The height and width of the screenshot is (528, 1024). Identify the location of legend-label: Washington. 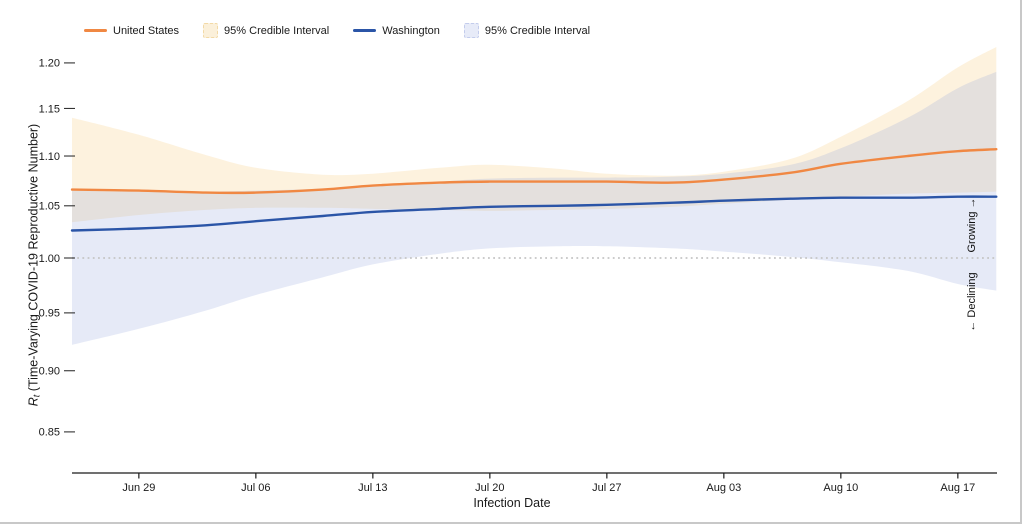
(411, 30).